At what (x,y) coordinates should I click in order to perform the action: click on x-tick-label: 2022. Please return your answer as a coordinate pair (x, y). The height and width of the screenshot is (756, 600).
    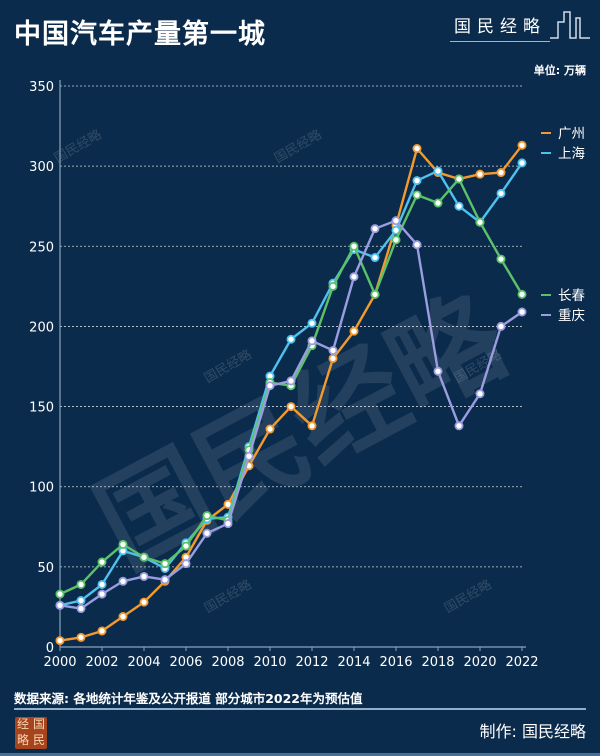
    Looking at the image, I should click on (521, 662).